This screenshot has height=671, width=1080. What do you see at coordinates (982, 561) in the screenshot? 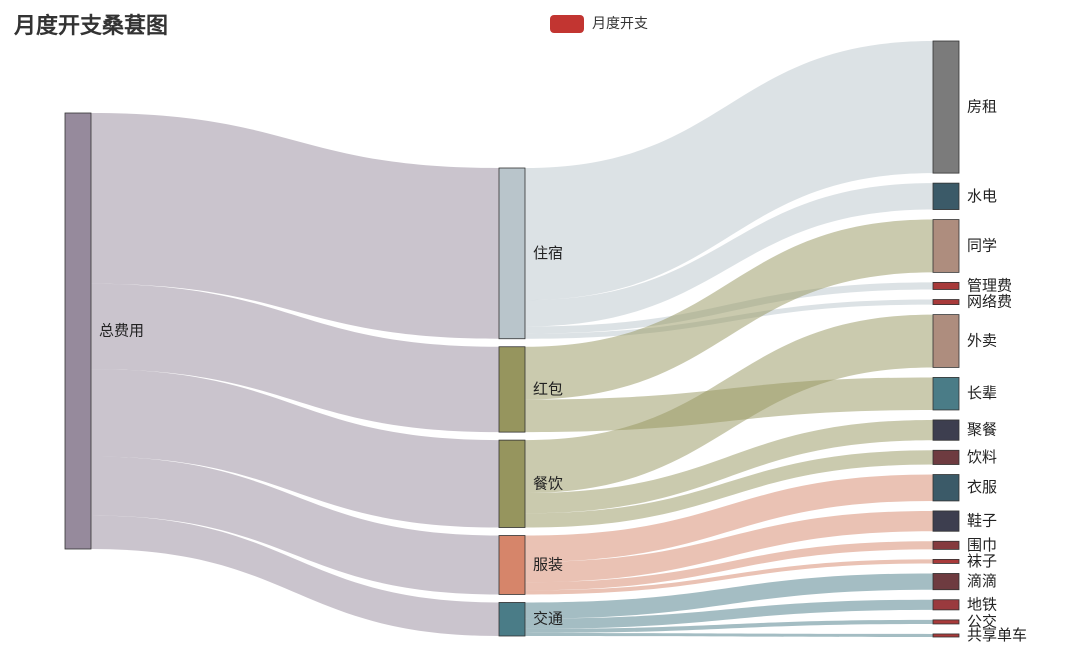
I see `node-label: 袜子` at bounding box center [982, 561].